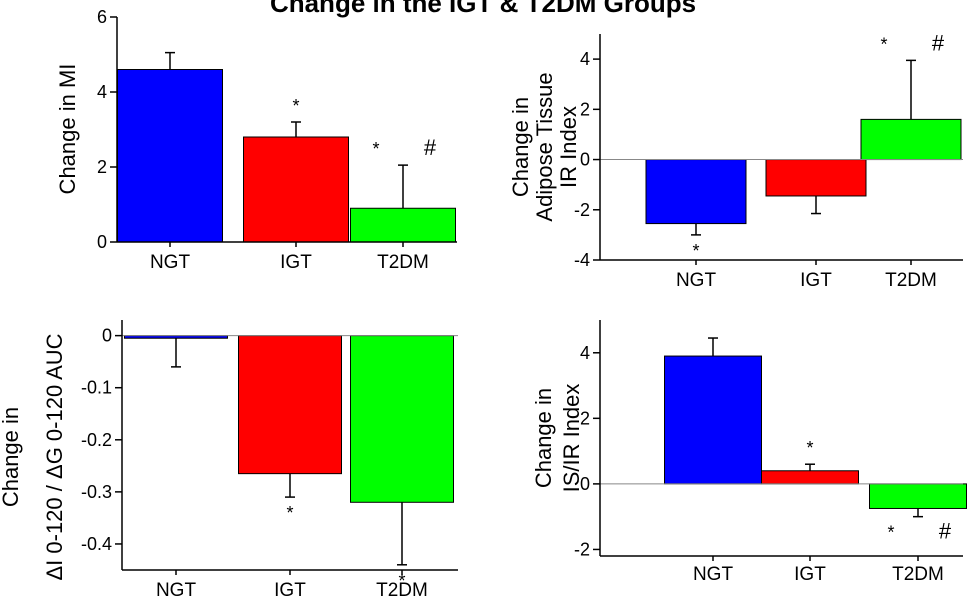  What do you see at coordinates (544, 146) in the screenshot?
I see `y-axis-label: Adipose Tissue` at bounding box center [544, 146].